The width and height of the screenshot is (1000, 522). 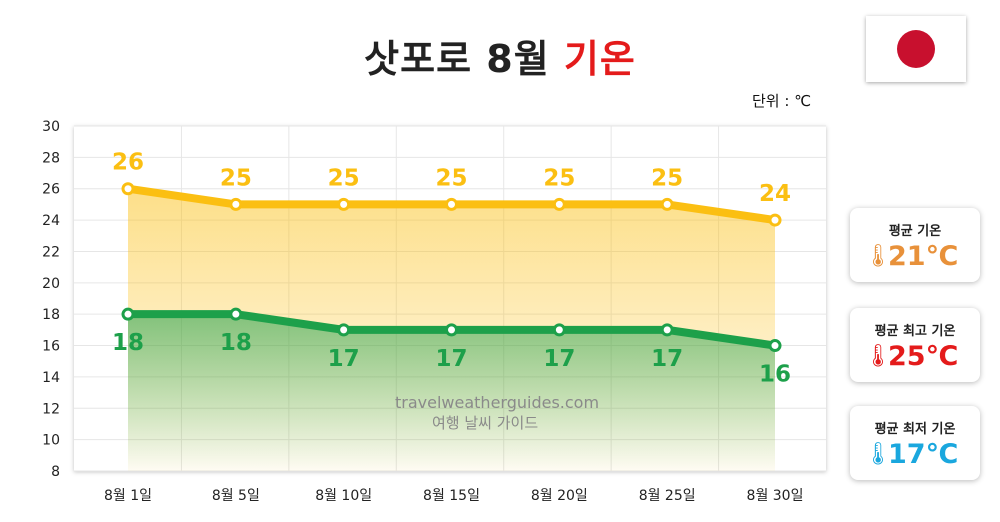 I want to click on watermark-url: travelweatherguides.com, so click(x=497, y=402).